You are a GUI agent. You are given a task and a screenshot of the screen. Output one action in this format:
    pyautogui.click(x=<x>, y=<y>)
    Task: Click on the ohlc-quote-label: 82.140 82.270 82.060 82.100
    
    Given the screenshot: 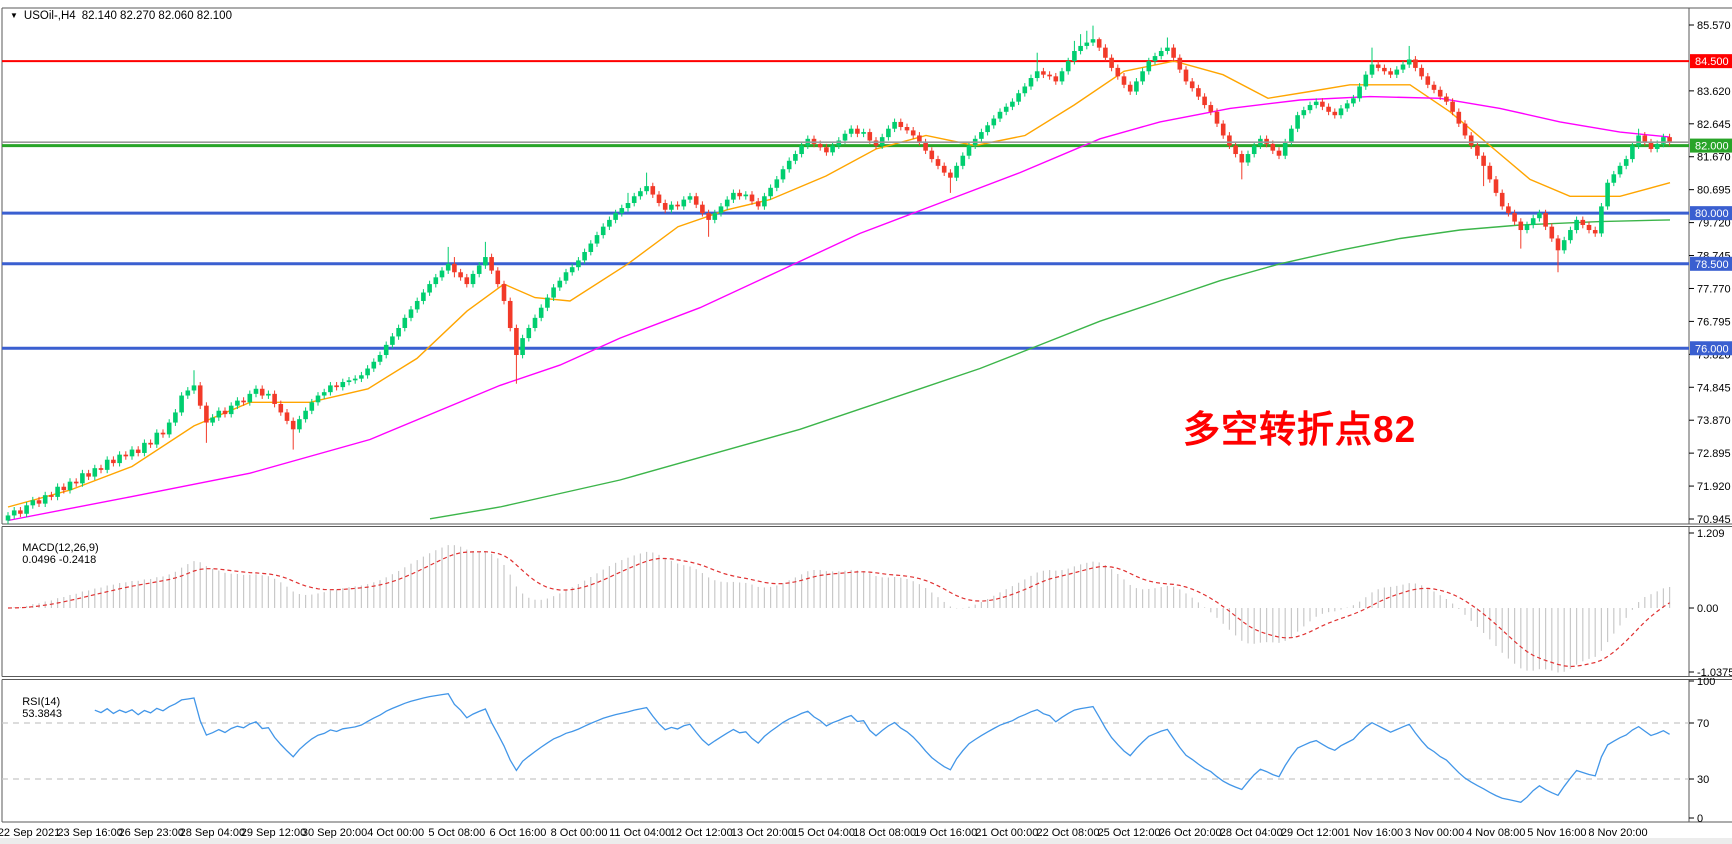 What is the action you would take?
    pyautogui.click(x=156, y=16)
    